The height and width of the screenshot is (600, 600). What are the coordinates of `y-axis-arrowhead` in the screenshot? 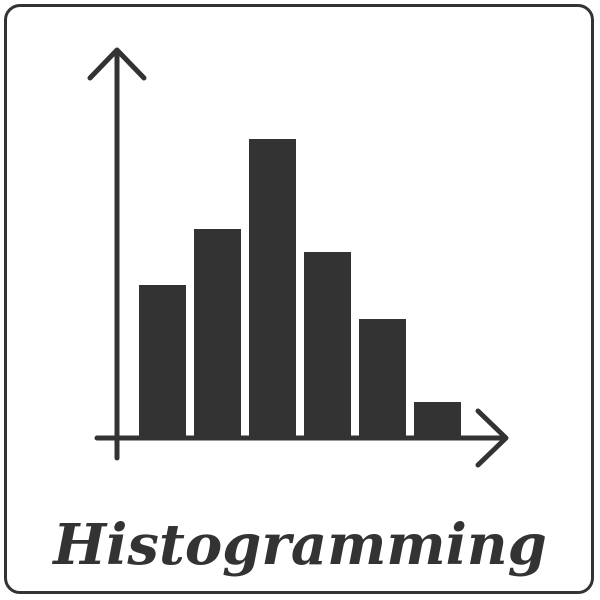 It's located at (117, 64).